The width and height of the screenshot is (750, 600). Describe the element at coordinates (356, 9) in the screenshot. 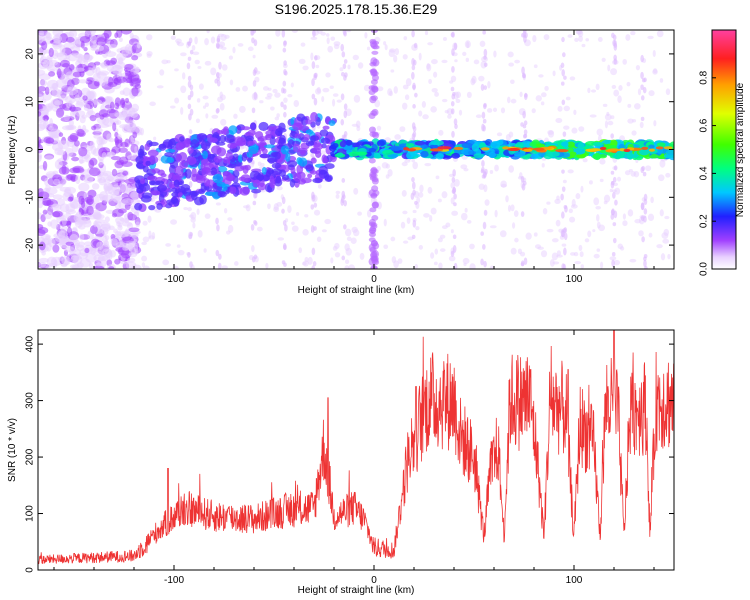

I see `figure-title: S196.2025.178.15.36.E29` at that location.